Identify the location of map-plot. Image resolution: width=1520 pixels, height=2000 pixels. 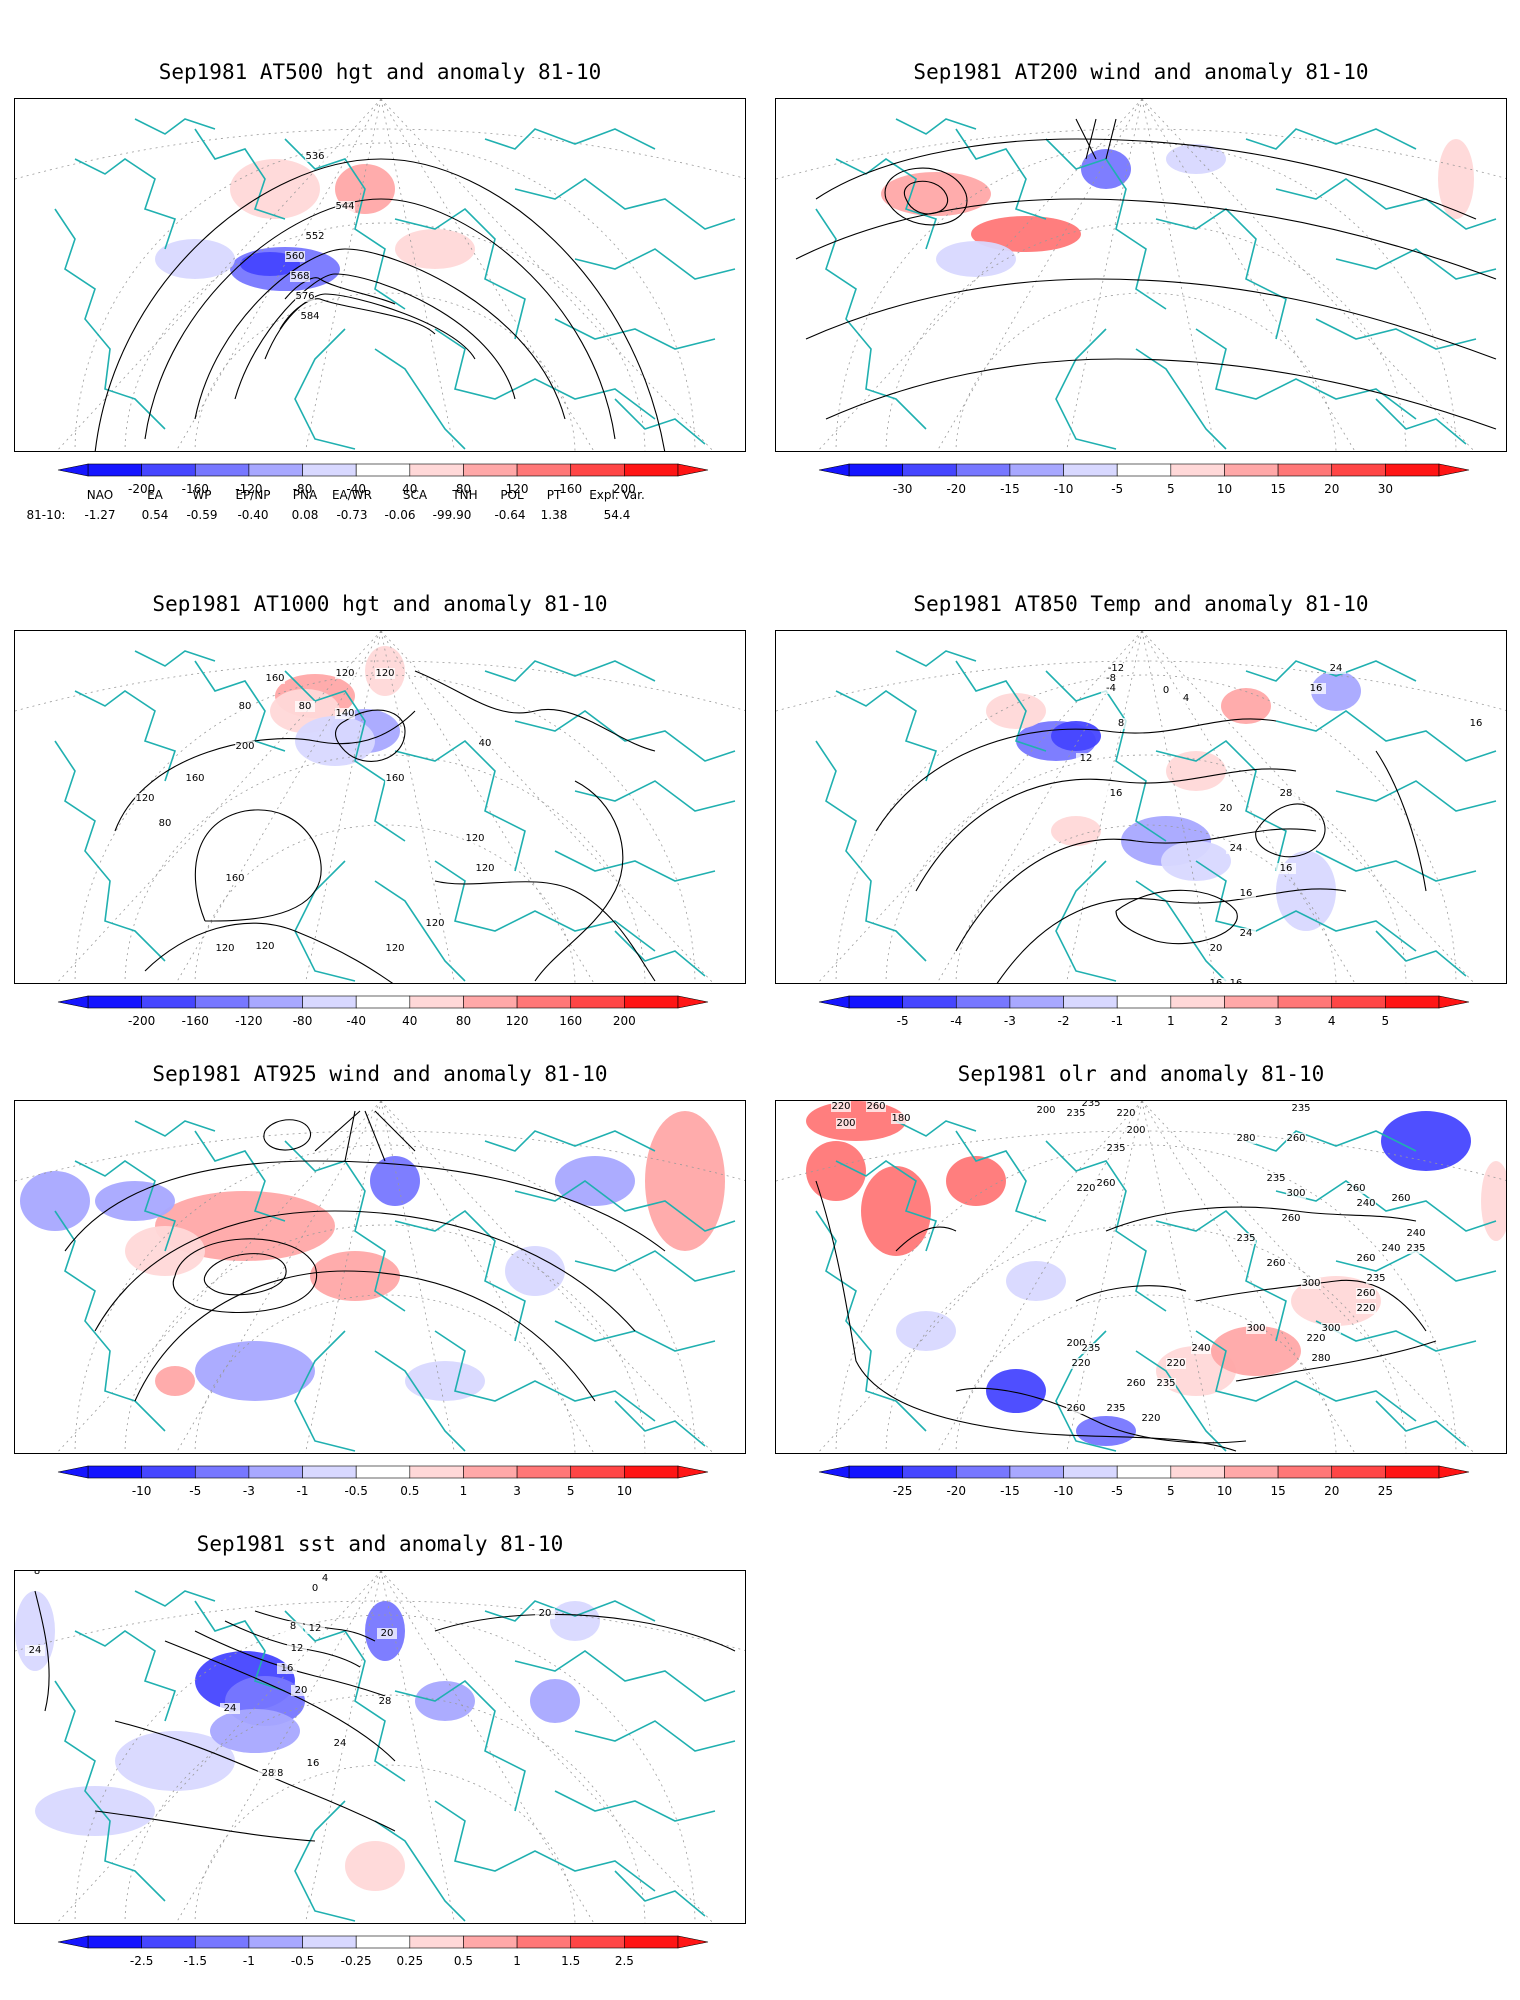
(380, 1277).